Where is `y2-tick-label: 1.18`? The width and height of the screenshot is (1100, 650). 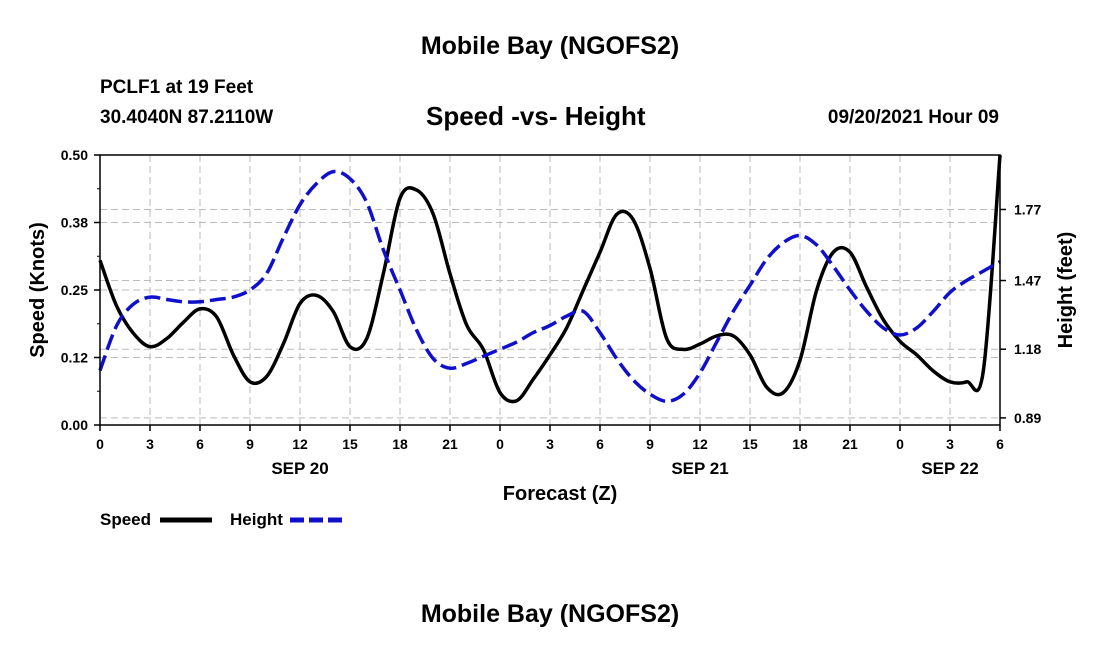
y2-tick-label: 1.18 is located at coordinates (1027, 349).